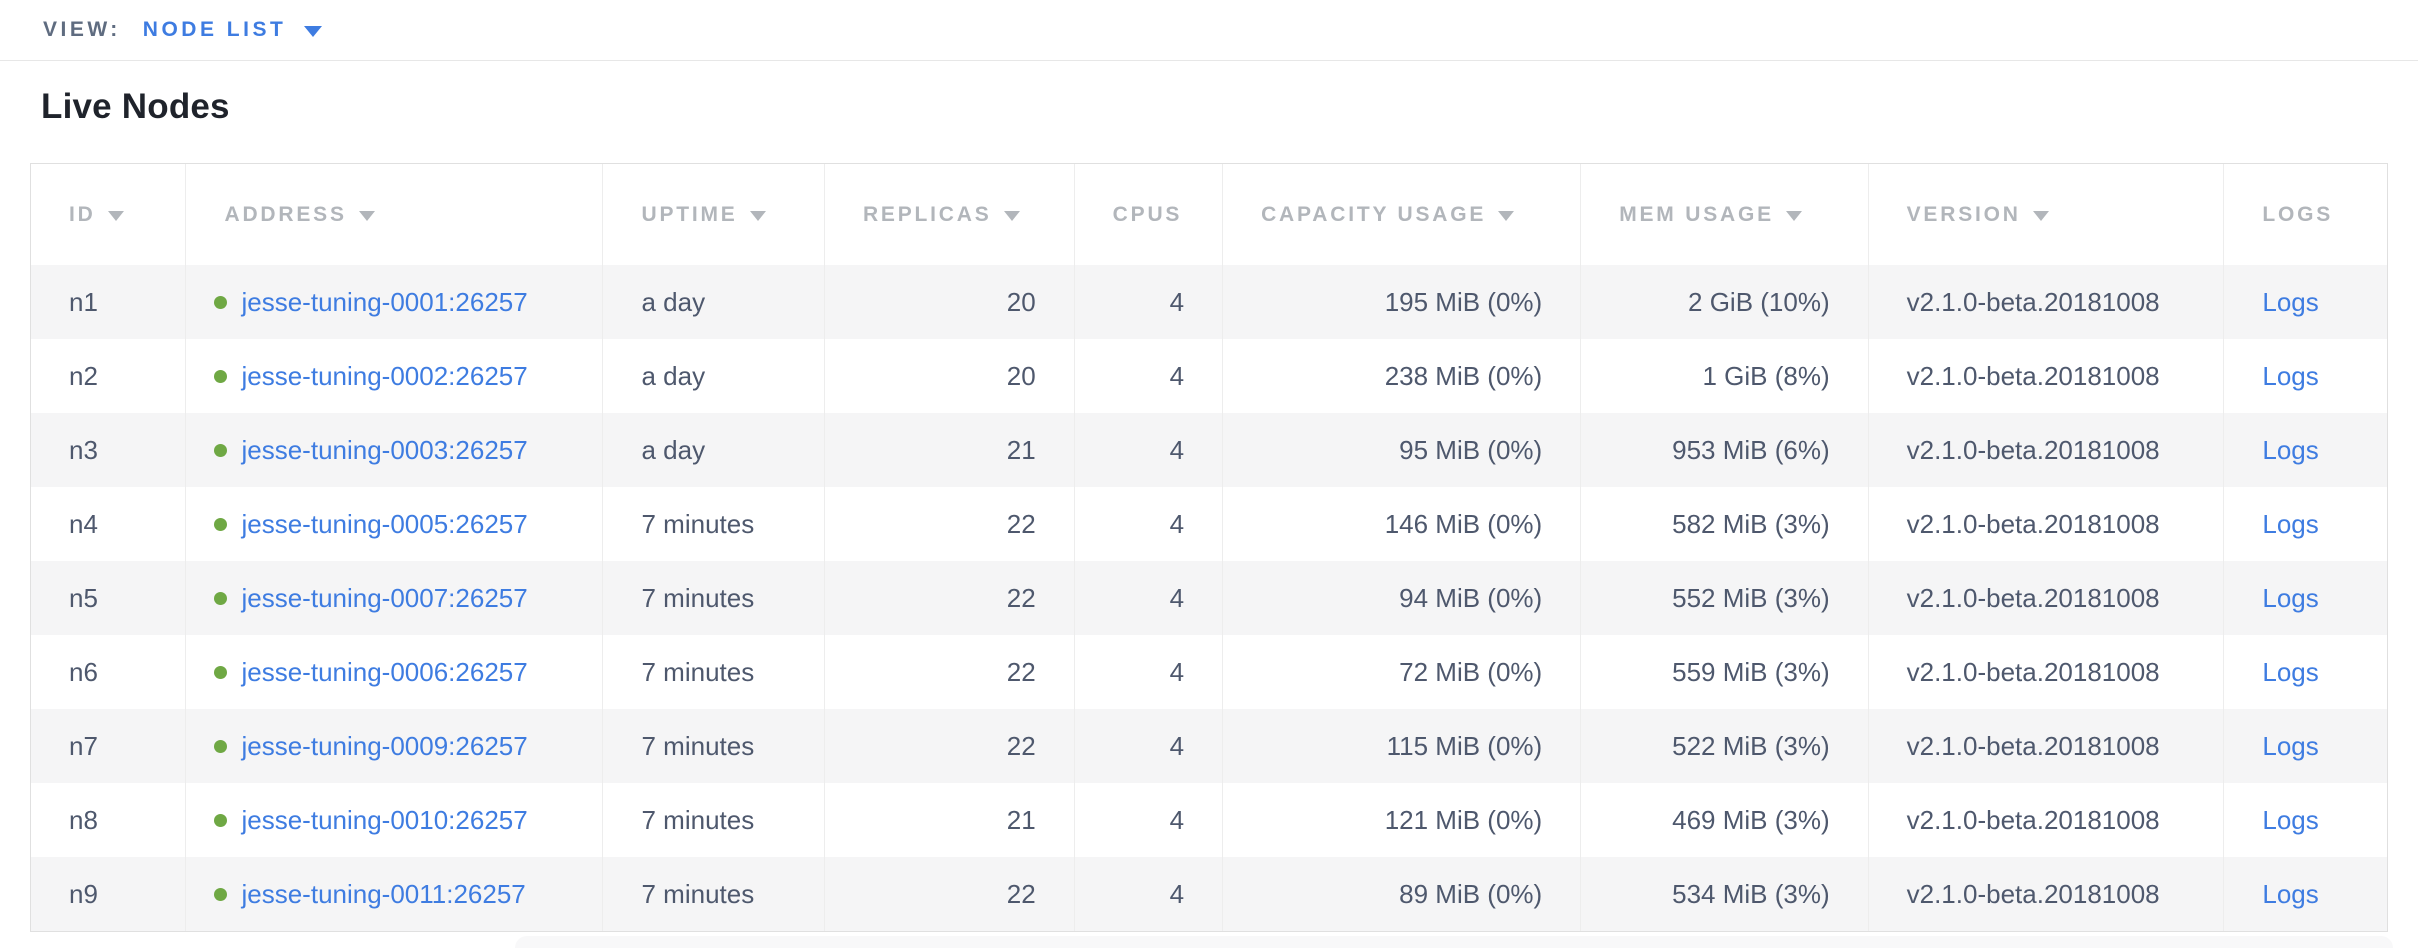  Describe the element at coordinates (1725, 302) in the screenshot. I see `cell-mem: 2 GiB (10%)` at that location.